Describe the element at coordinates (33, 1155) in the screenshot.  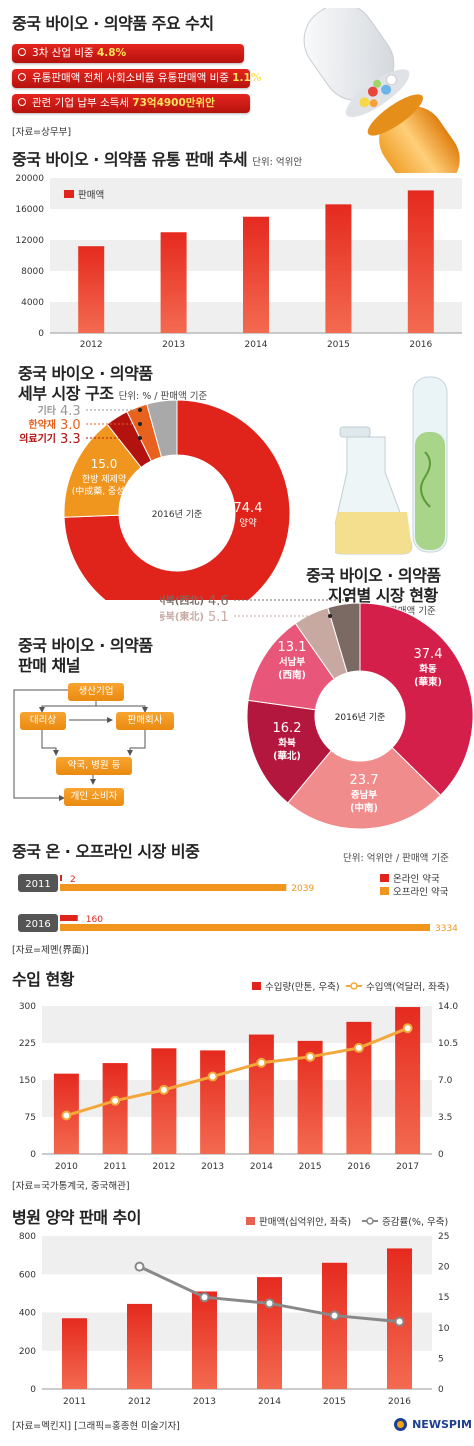
I see `importChart-ytick-left: 0` at that location.